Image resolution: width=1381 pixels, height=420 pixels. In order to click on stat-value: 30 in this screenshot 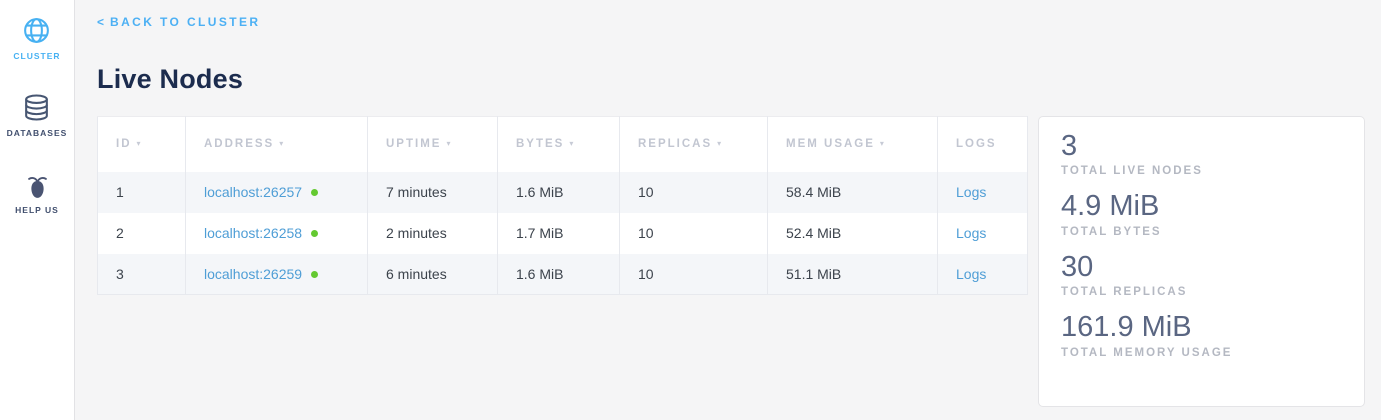, I will do `click(1077, 266)`.